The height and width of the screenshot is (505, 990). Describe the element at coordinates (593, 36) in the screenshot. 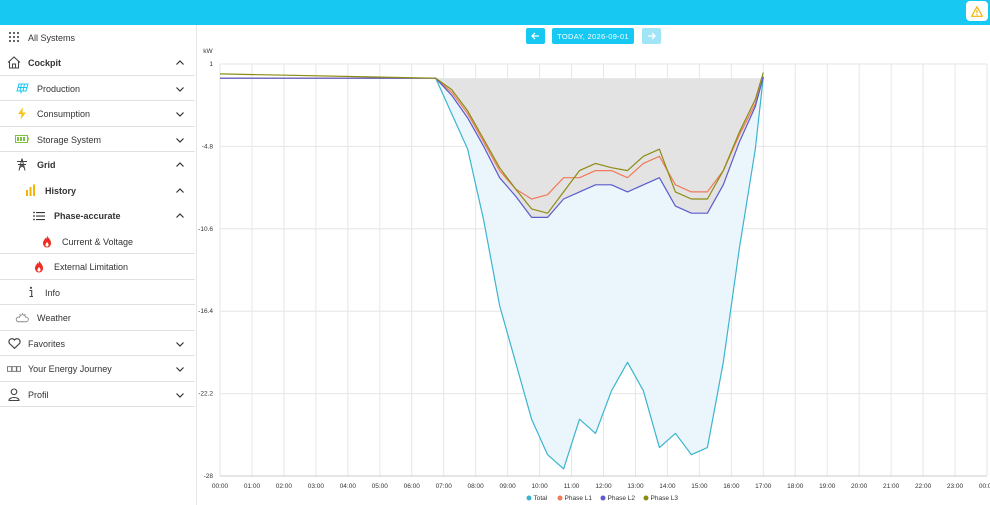

I see `date-display-button: TODAY, 2026-09-01` at that location.